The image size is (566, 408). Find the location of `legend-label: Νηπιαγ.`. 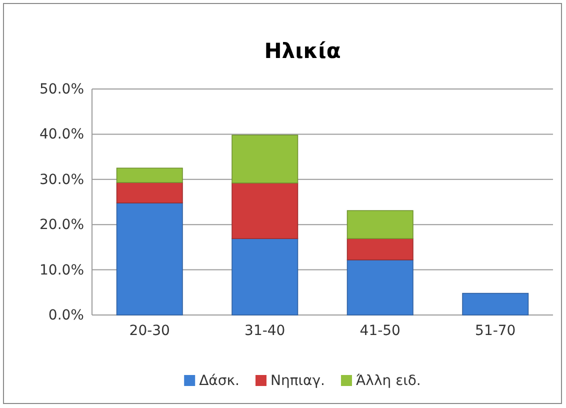

legend-label: Νηπιαγ. is located at coordinates (297, 381).